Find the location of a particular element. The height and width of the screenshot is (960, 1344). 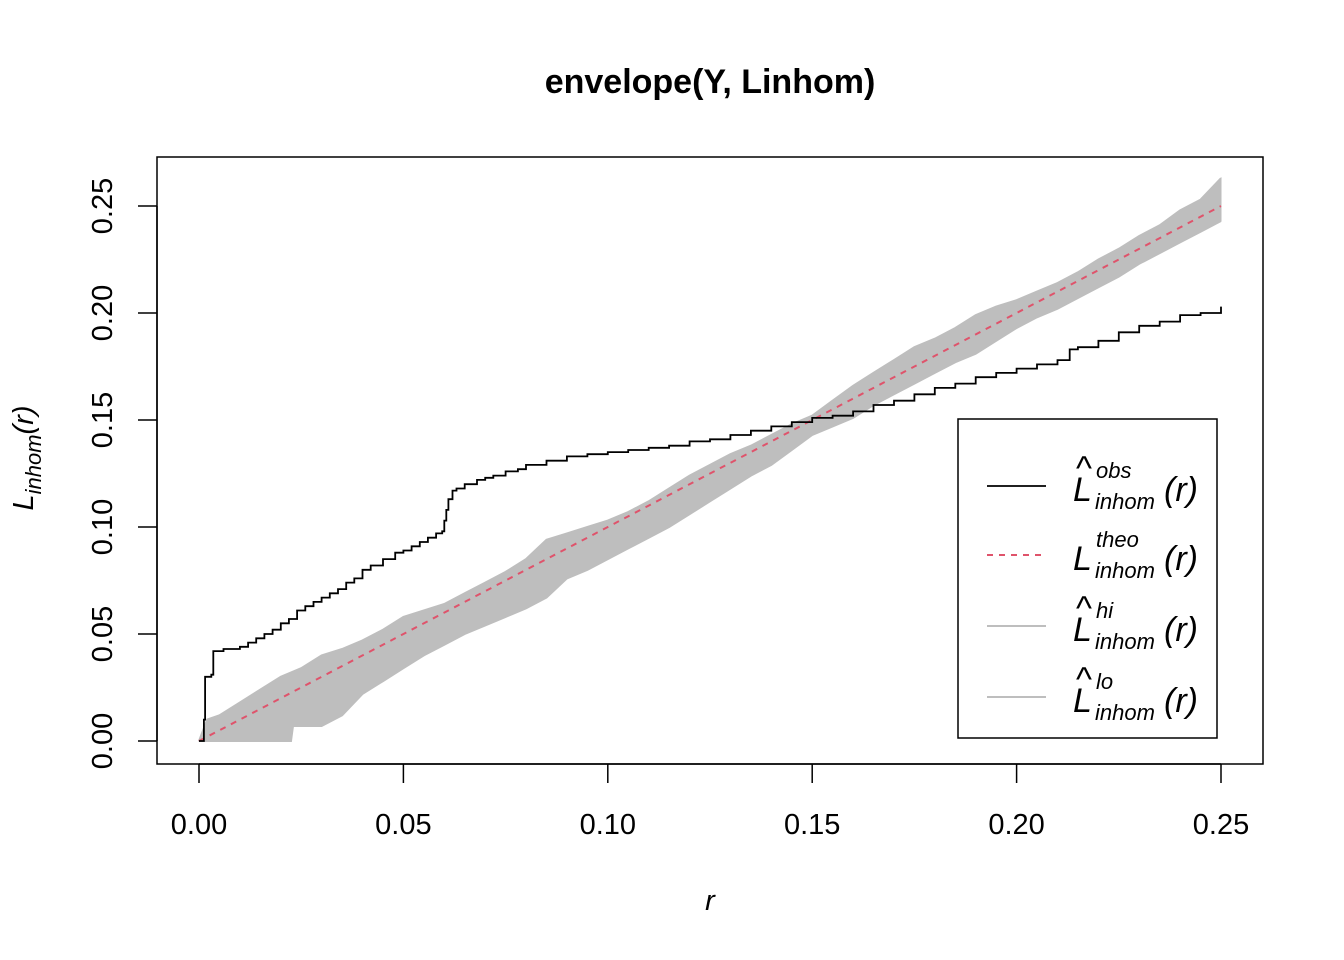

legend-label-sup: obs is located at coordinates (1113, 470).